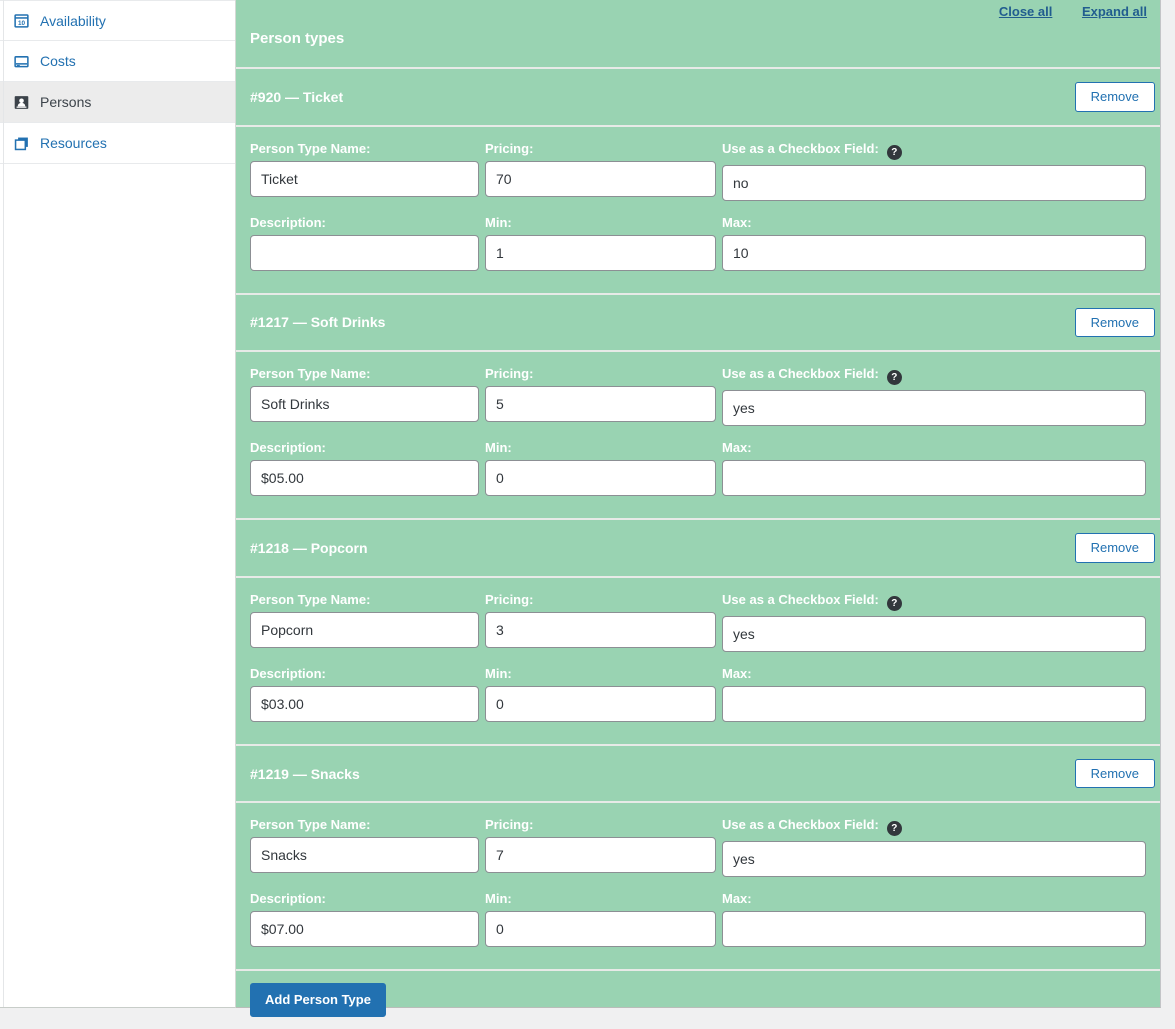  Describe the element at coordinates (117, 61) in the screenshot. I see `sidebar-item-costs: Costs` at that location.